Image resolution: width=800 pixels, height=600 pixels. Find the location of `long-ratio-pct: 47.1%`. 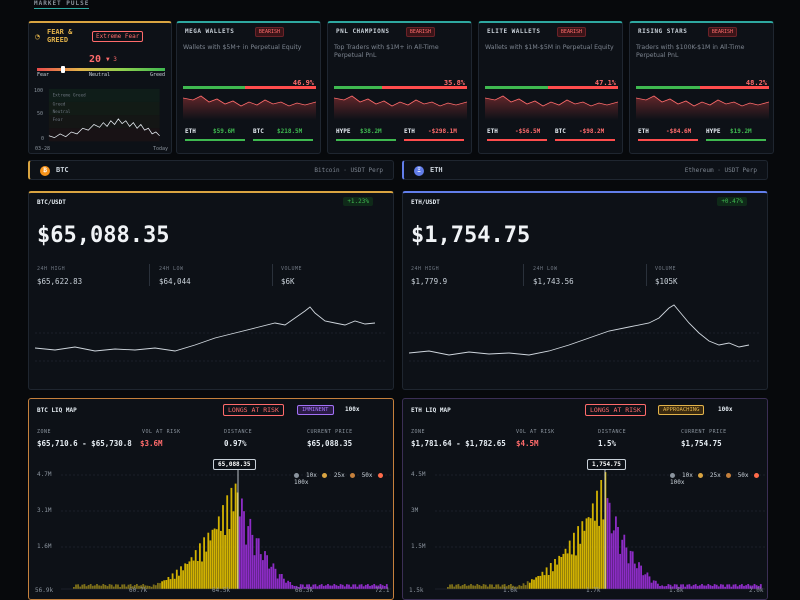

long-ratio-pct: 47.1% is located at coordinates (605, 83).